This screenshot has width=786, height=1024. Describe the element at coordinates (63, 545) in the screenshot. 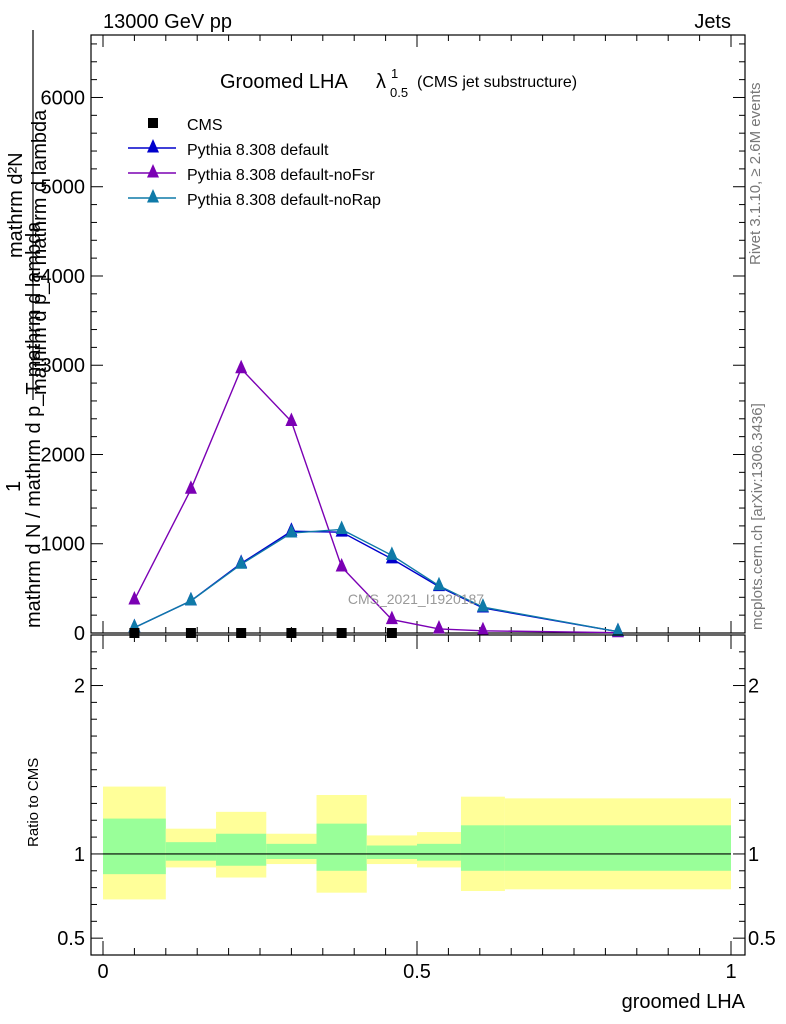

I see `y-tick-label: 1000` at that location.